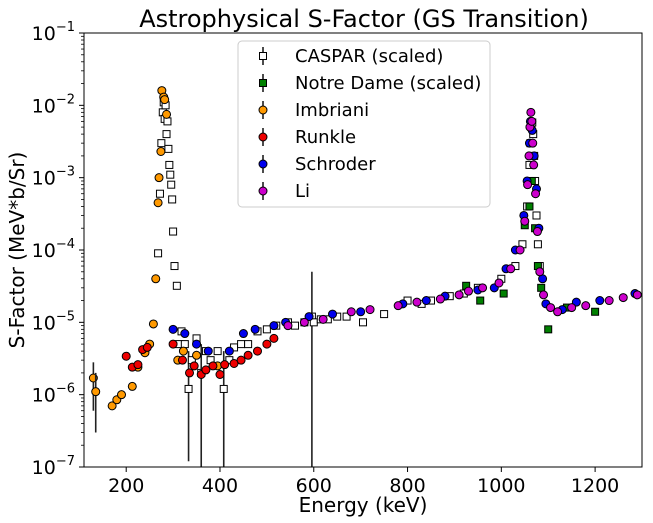 The image size is (653, 523). I want to click on data-point-s3-p17, so click(257, 351).